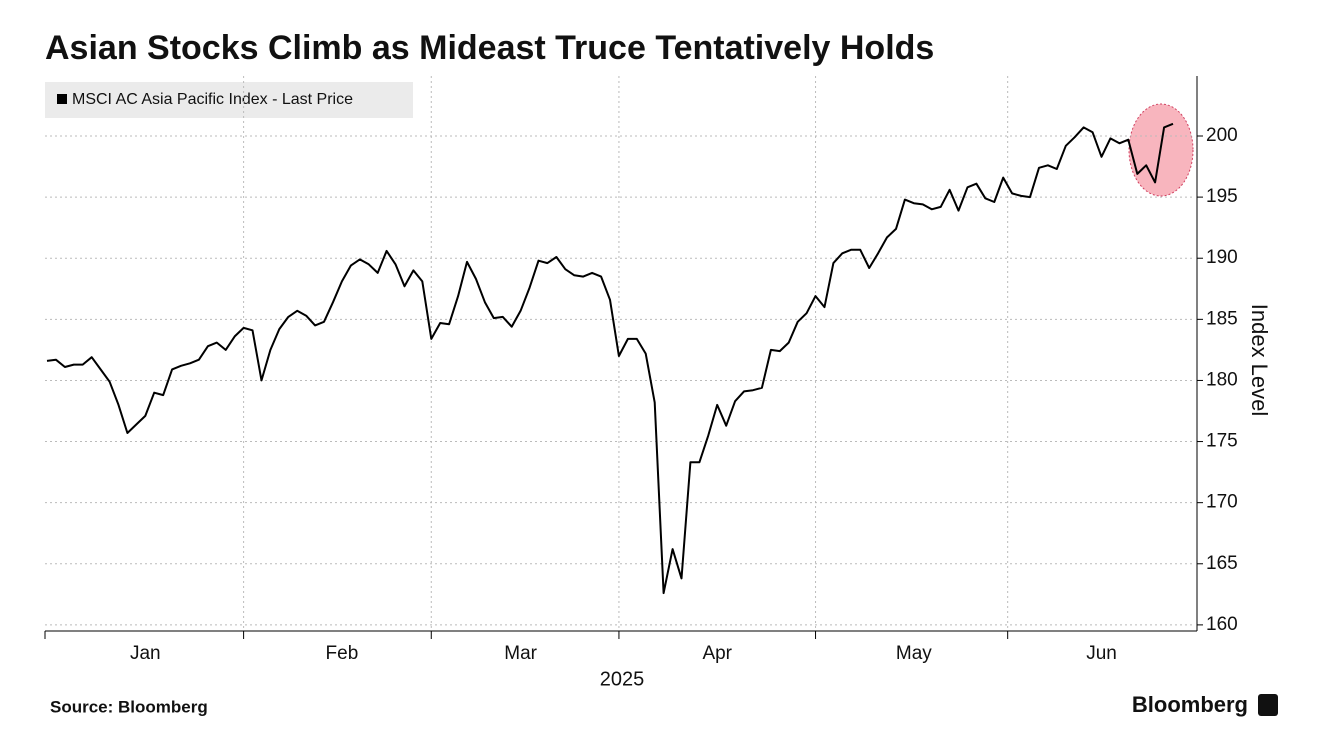  I want to click on x-tick-label: Feb, so click(342, 653).